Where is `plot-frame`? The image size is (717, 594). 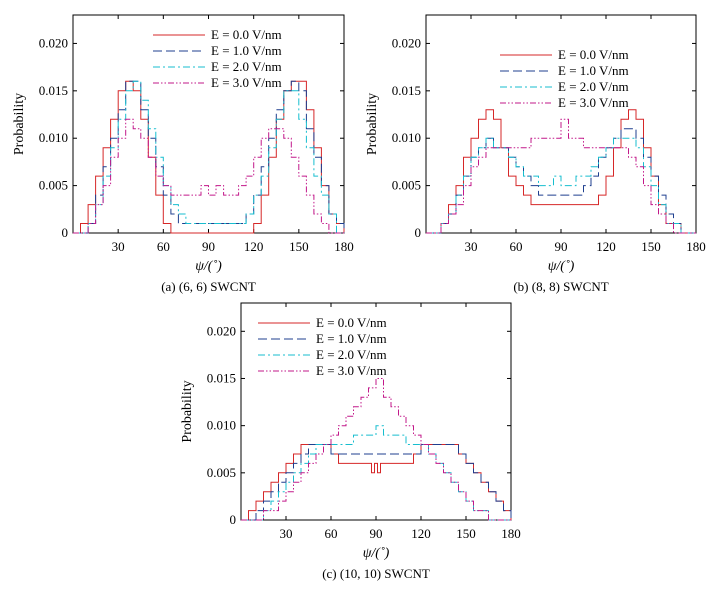 plot-frame is located at coordinates (208, 124).